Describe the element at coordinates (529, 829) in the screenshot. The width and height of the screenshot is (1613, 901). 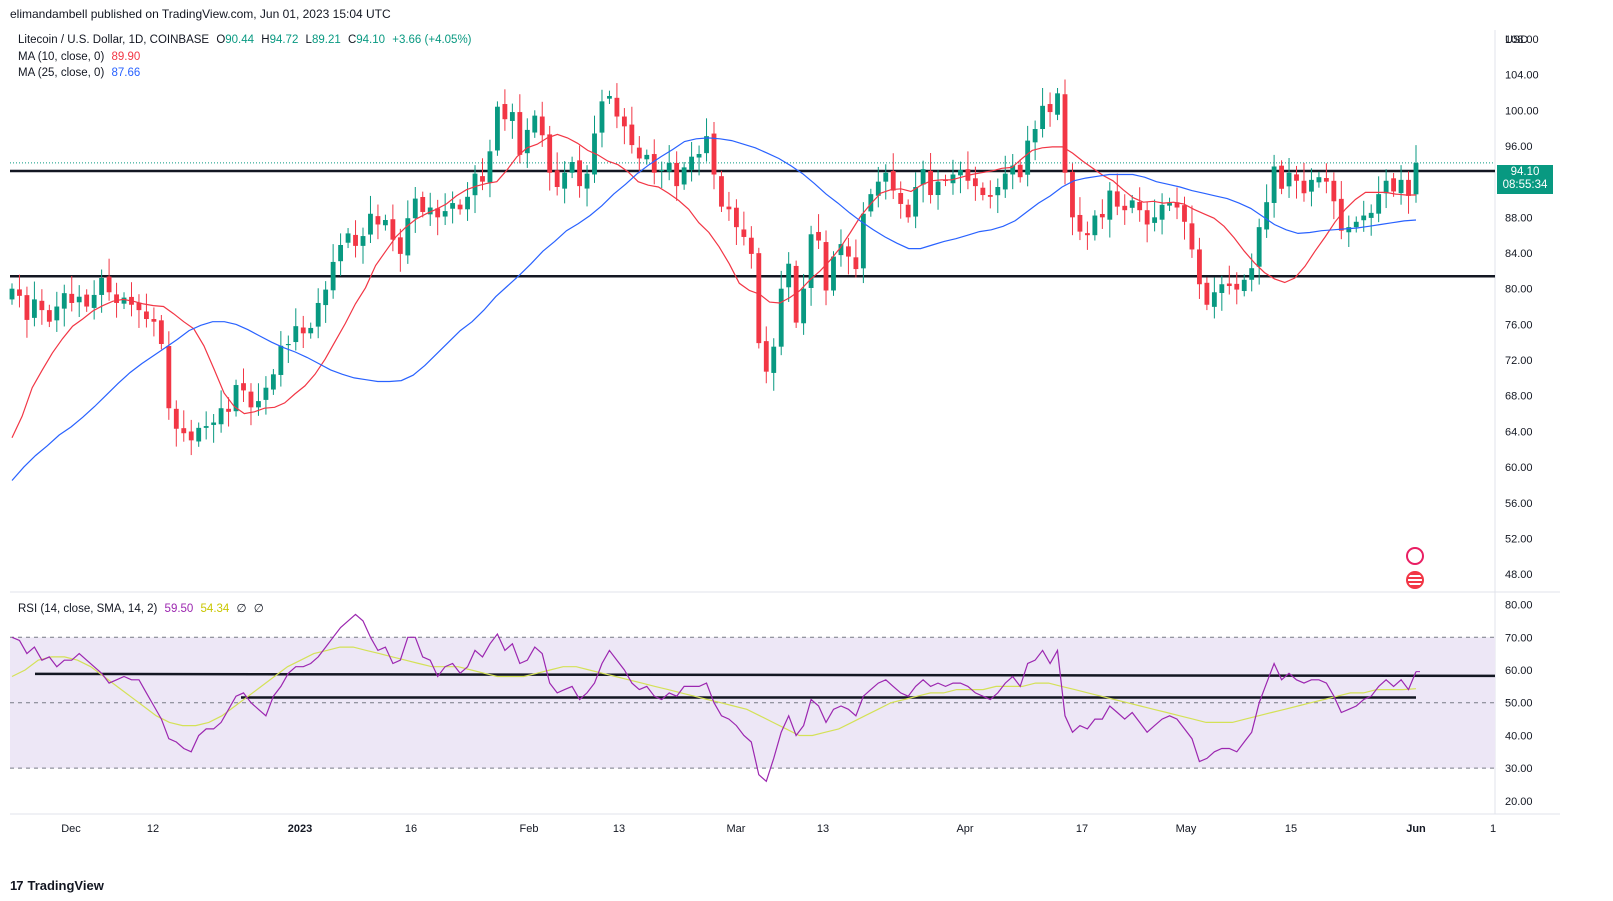
I see `time-tick-label: Feb` at that location.